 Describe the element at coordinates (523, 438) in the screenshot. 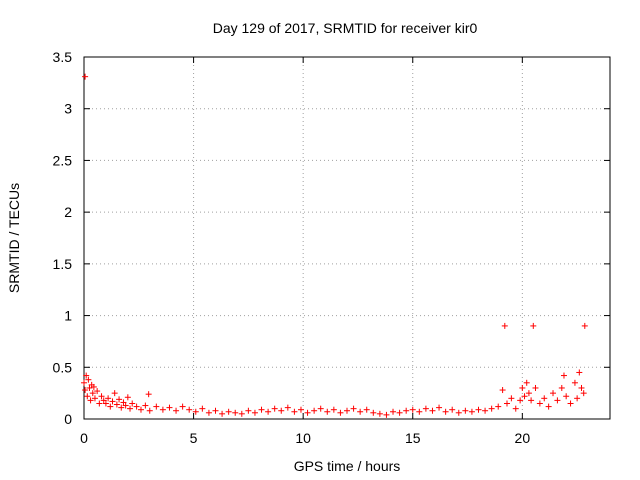

I see `x-tick-label: 20` at that location.